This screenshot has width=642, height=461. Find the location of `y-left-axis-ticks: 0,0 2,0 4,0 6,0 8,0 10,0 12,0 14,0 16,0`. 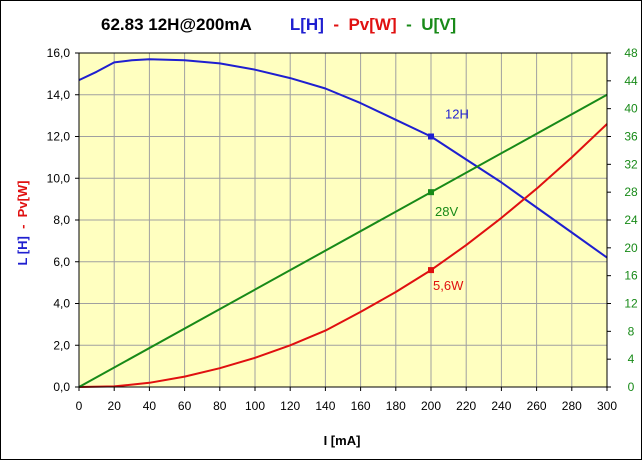

y-left-axis-ticks: 0,0 2,0 4,0 6,0 8,0 10,0 12,0 14,0 16,0 is located at coordinates (63, 220).